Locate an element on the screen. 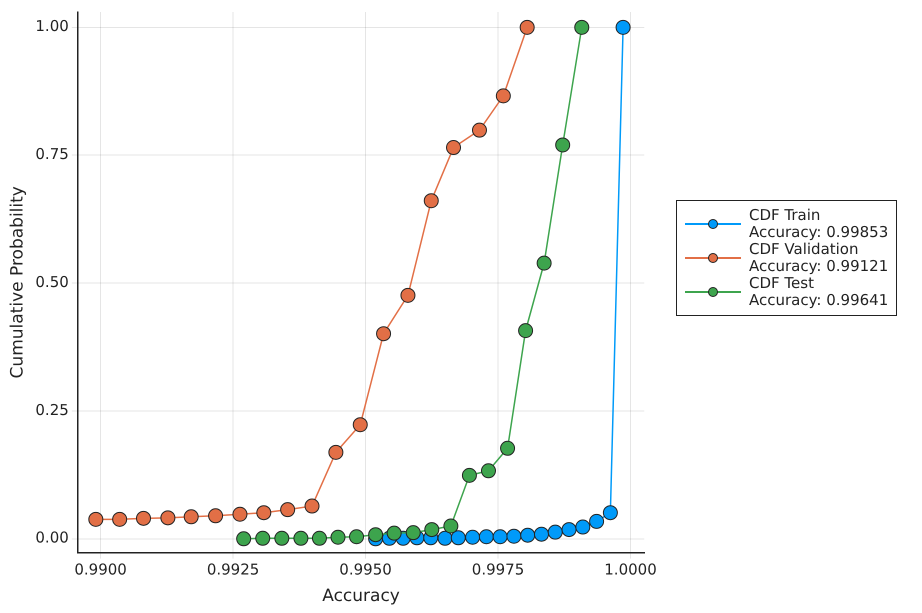 The width and height of the screenshot is (922, 613). y-tick-label: 0.50 is located at coordinates (52, 281).